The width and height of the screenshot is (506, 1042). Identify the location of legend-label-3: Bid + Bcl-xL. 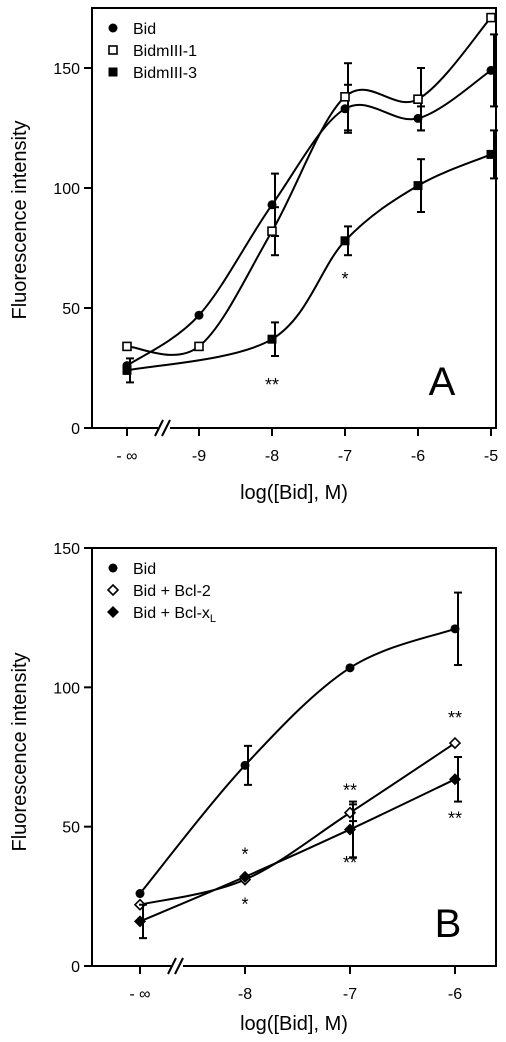
(174, 615).